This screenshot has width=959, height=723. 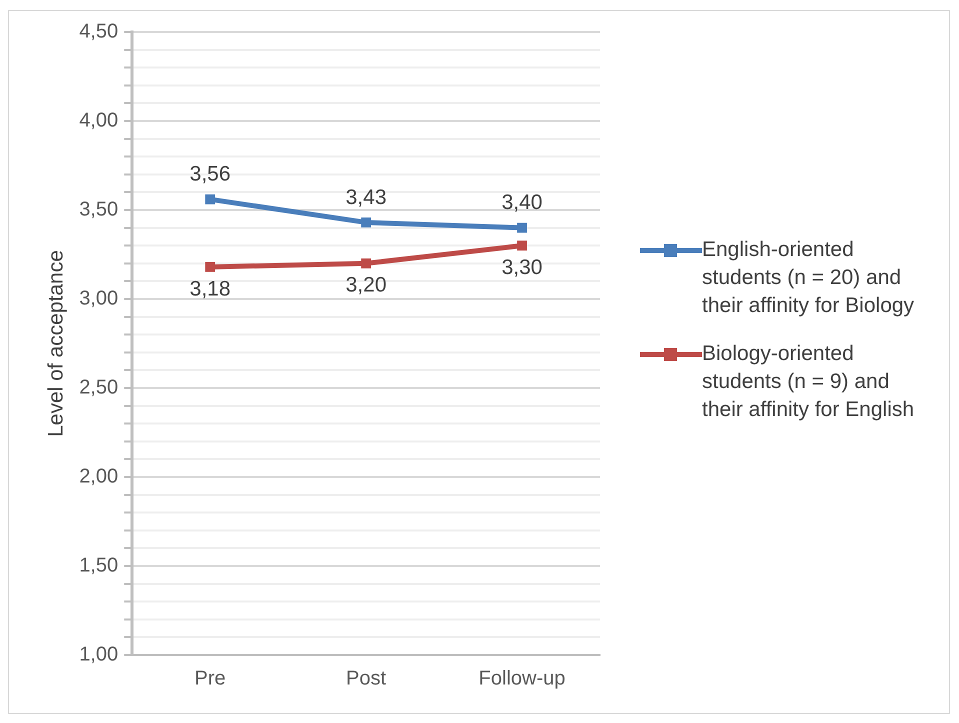 I want to click on legend-label: Biology-oriented students (n = 9) and their affinity for English, so click(x=809, y=382).